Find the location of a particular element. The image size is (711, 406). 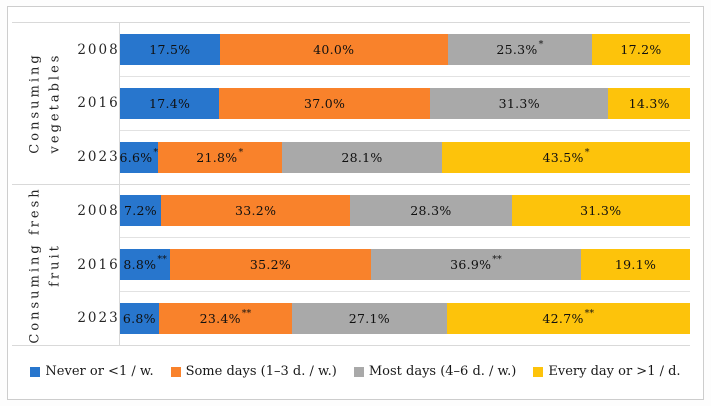

group-axis-label: Consuming vegetables is located at coordinates (45, 103).